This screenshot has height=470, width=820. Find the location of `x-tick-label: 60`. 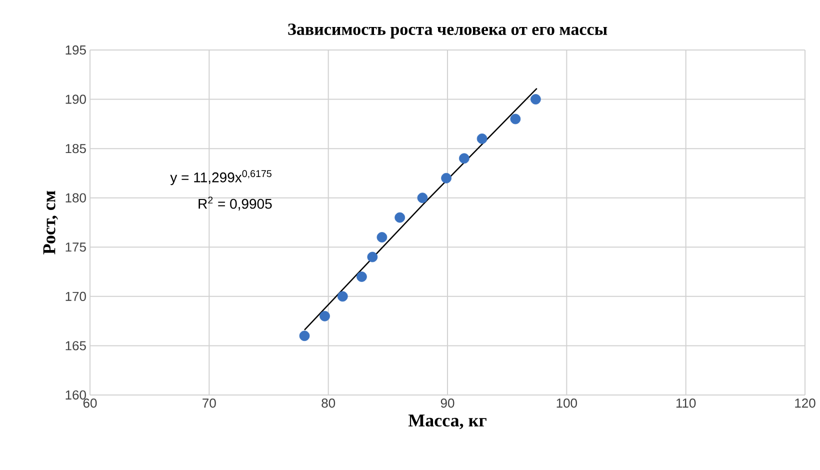

x-tick-label: 60 is located at coordinates (90, 403).